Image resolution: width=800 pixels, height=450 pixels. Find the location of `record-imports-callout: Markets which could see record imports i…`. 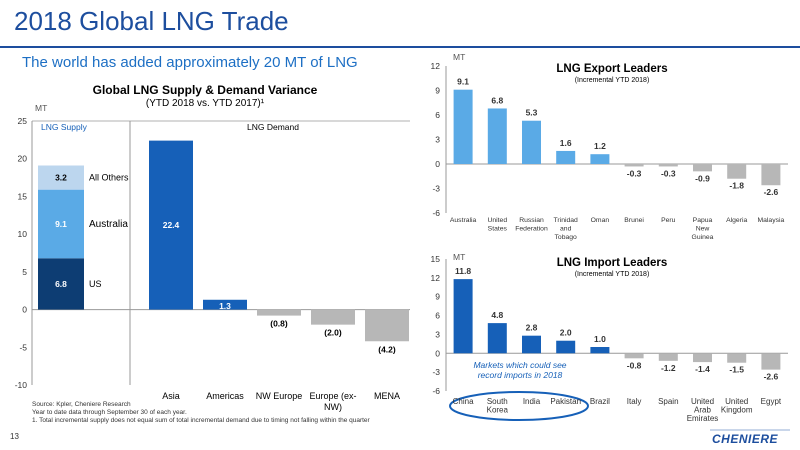

record-imports-callout: Markets which could see record imports i… is located at coordinates (519, 390).